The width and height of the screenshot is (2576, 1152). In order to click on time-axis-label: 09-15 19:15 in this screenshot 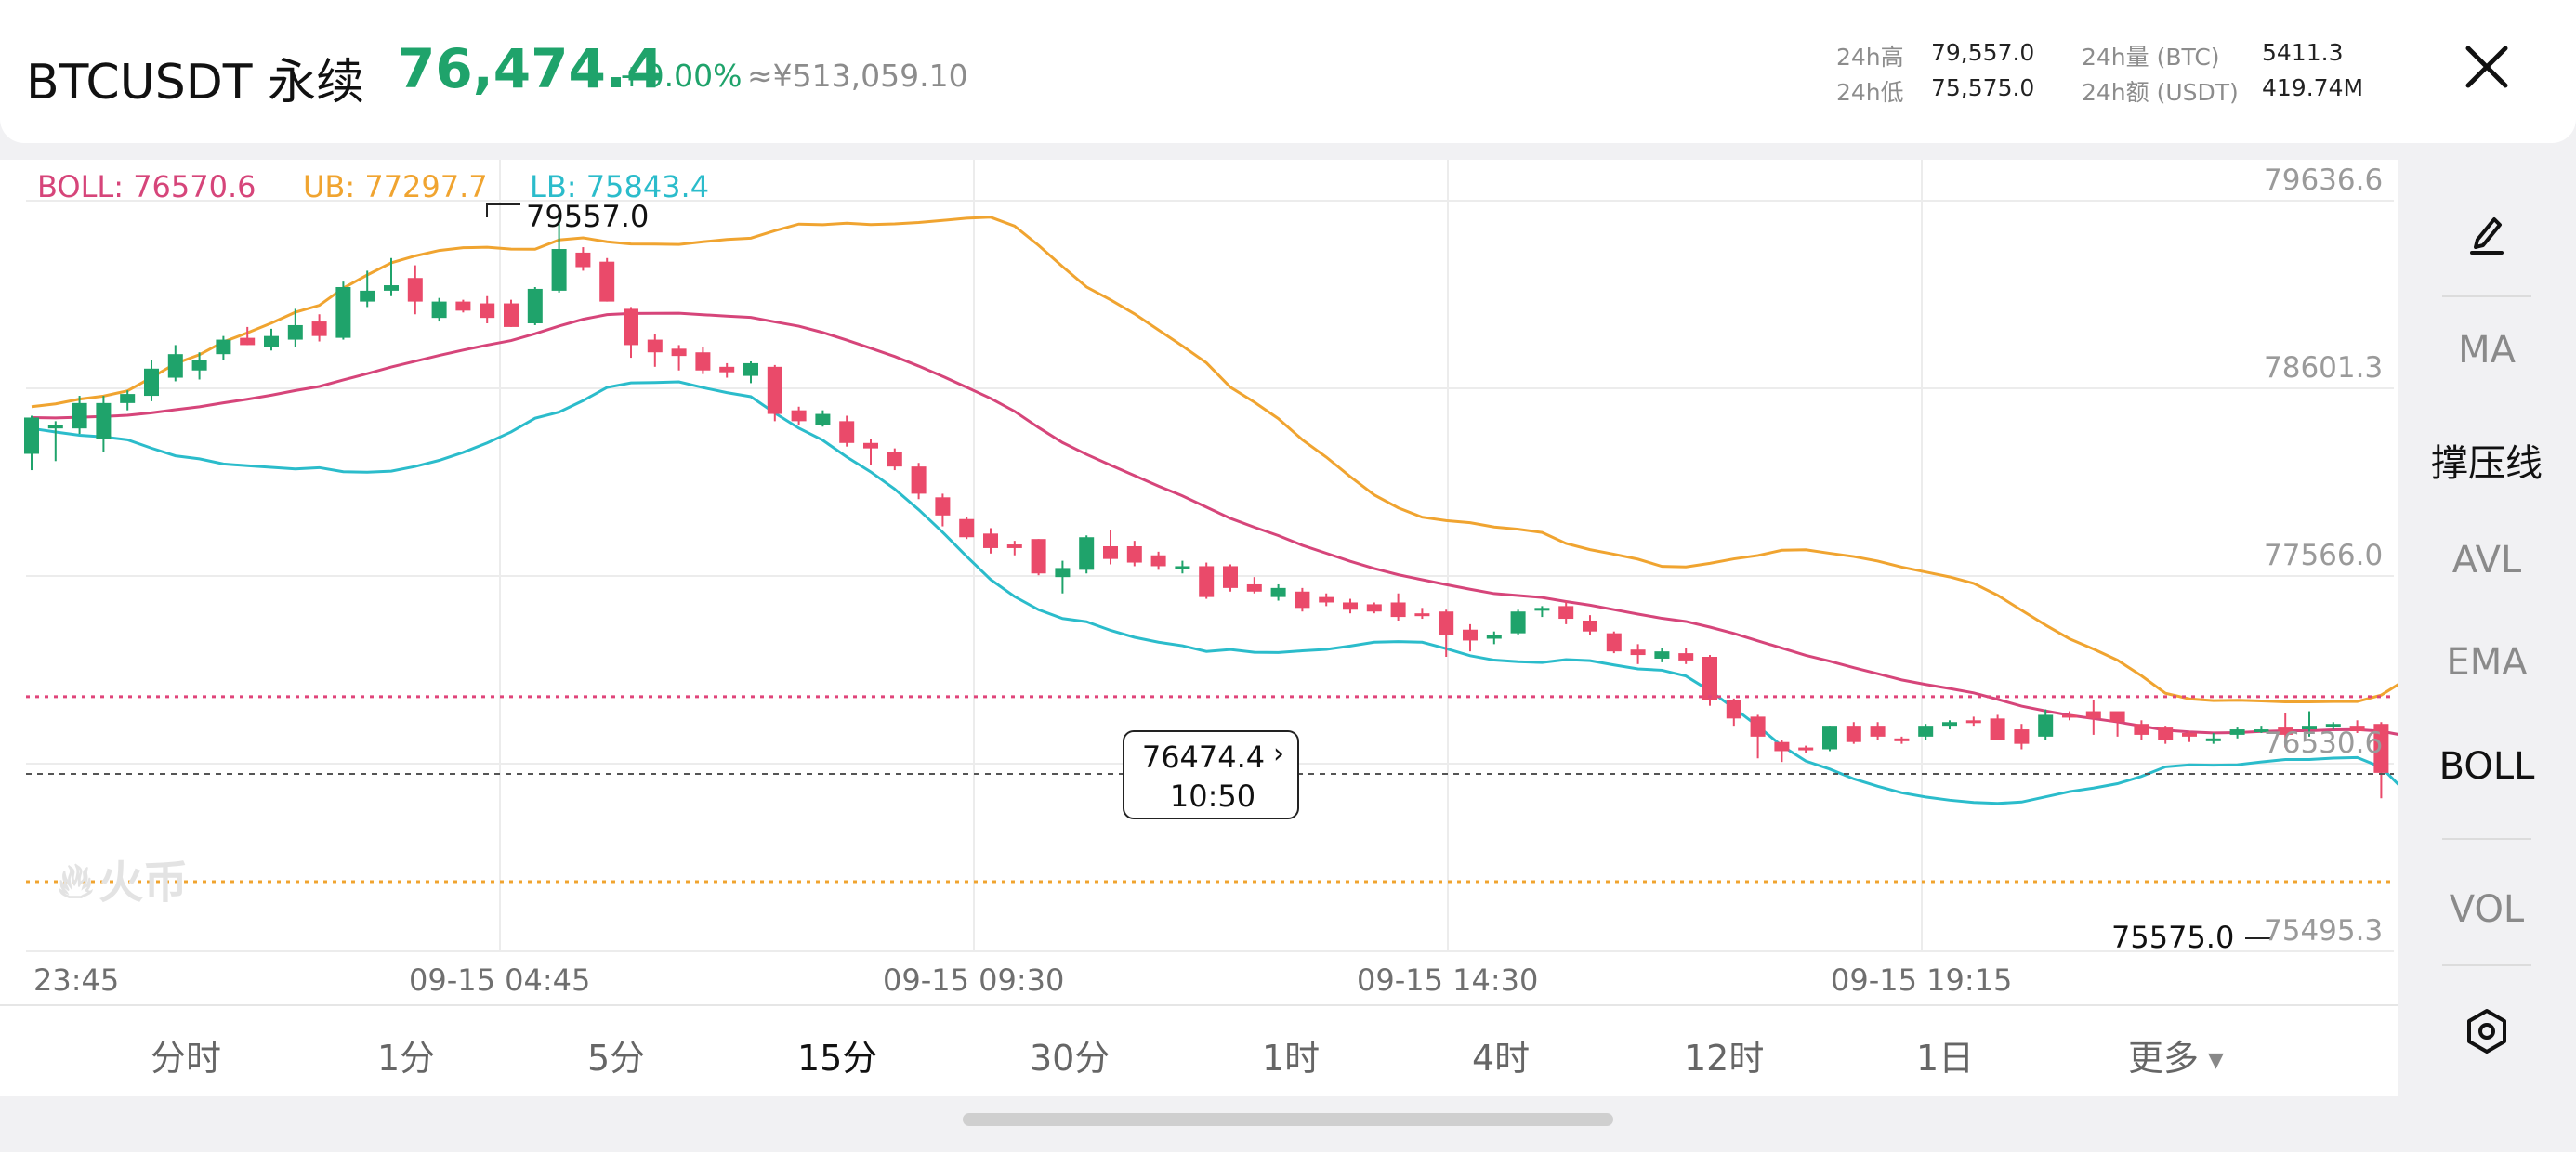, I will do `click(1922, 980)`.